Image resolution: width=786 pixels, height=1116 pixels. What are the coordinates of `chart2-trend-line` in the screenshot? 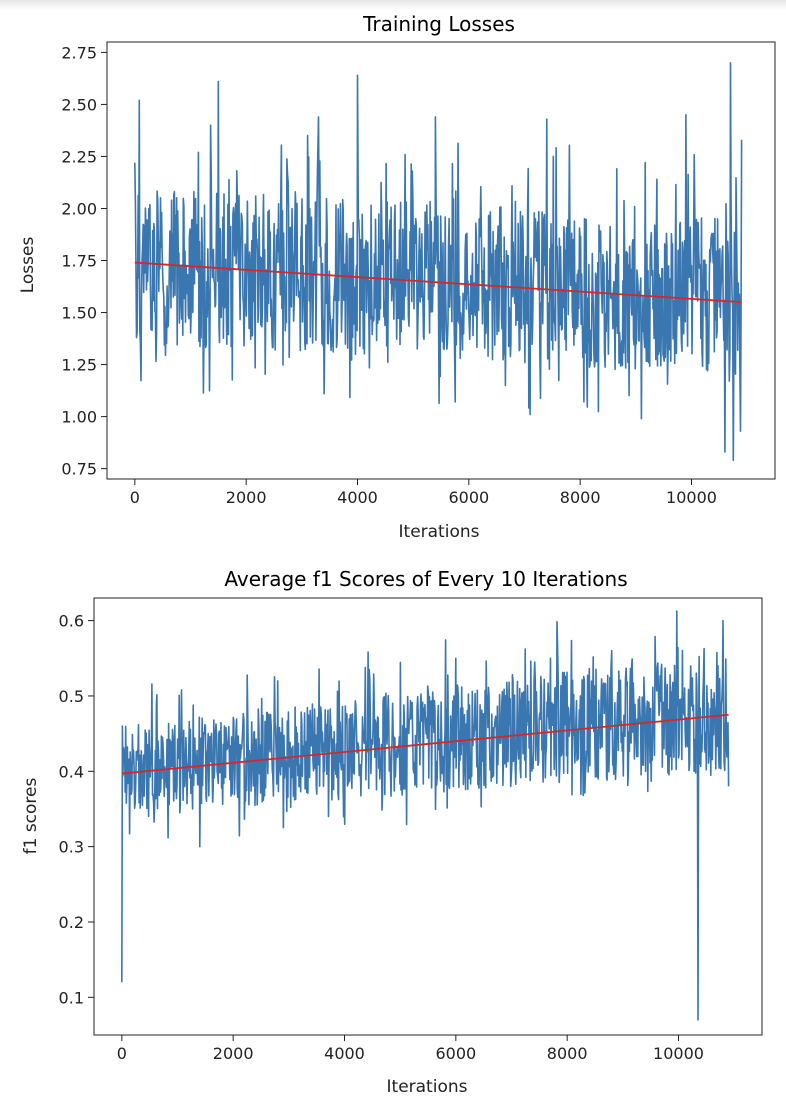 It's located at (425, 744).